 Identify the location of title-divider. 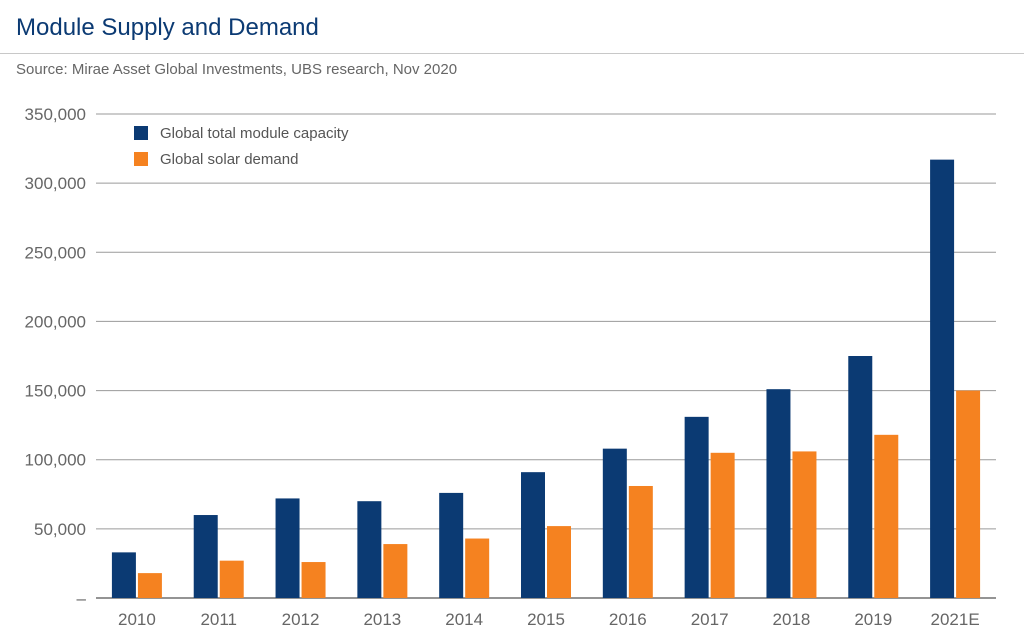
(512, 53).